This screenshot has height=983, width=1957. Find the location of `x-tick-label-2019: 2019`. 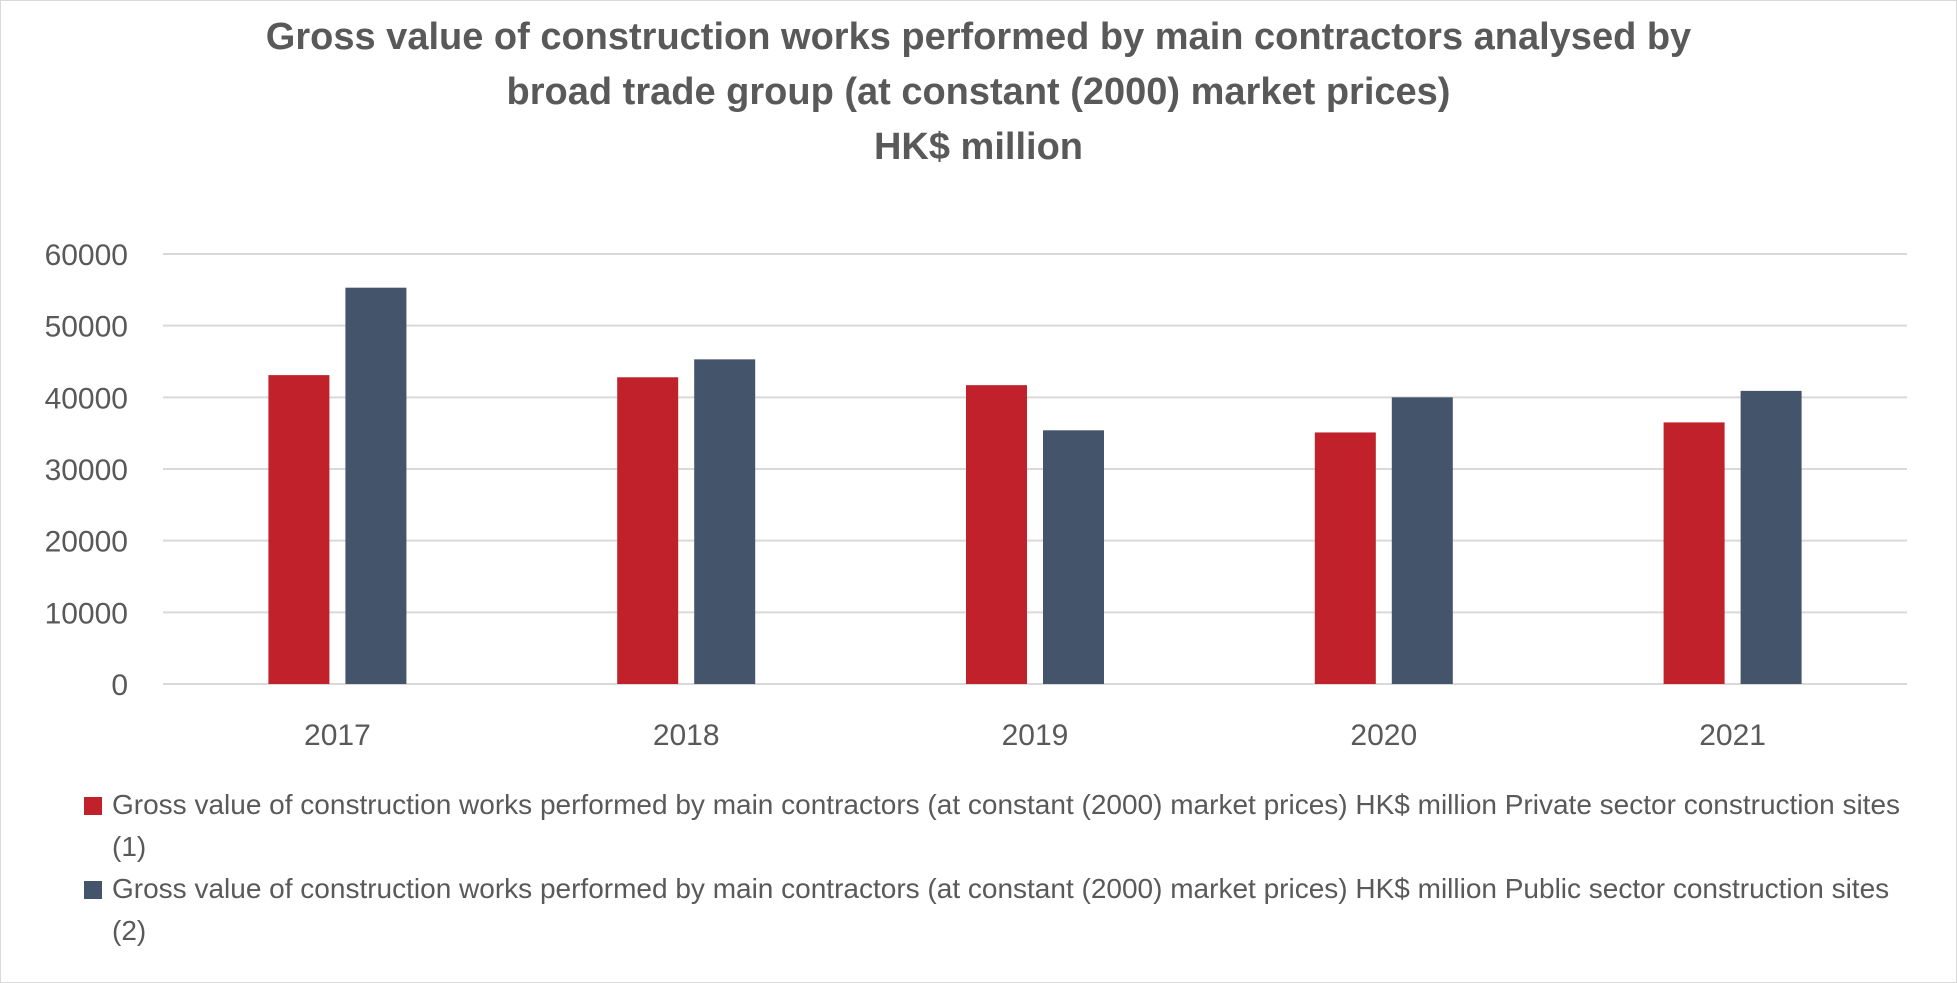

x-tick-label-2019: 2019 is located at coordinates (1035, 735).